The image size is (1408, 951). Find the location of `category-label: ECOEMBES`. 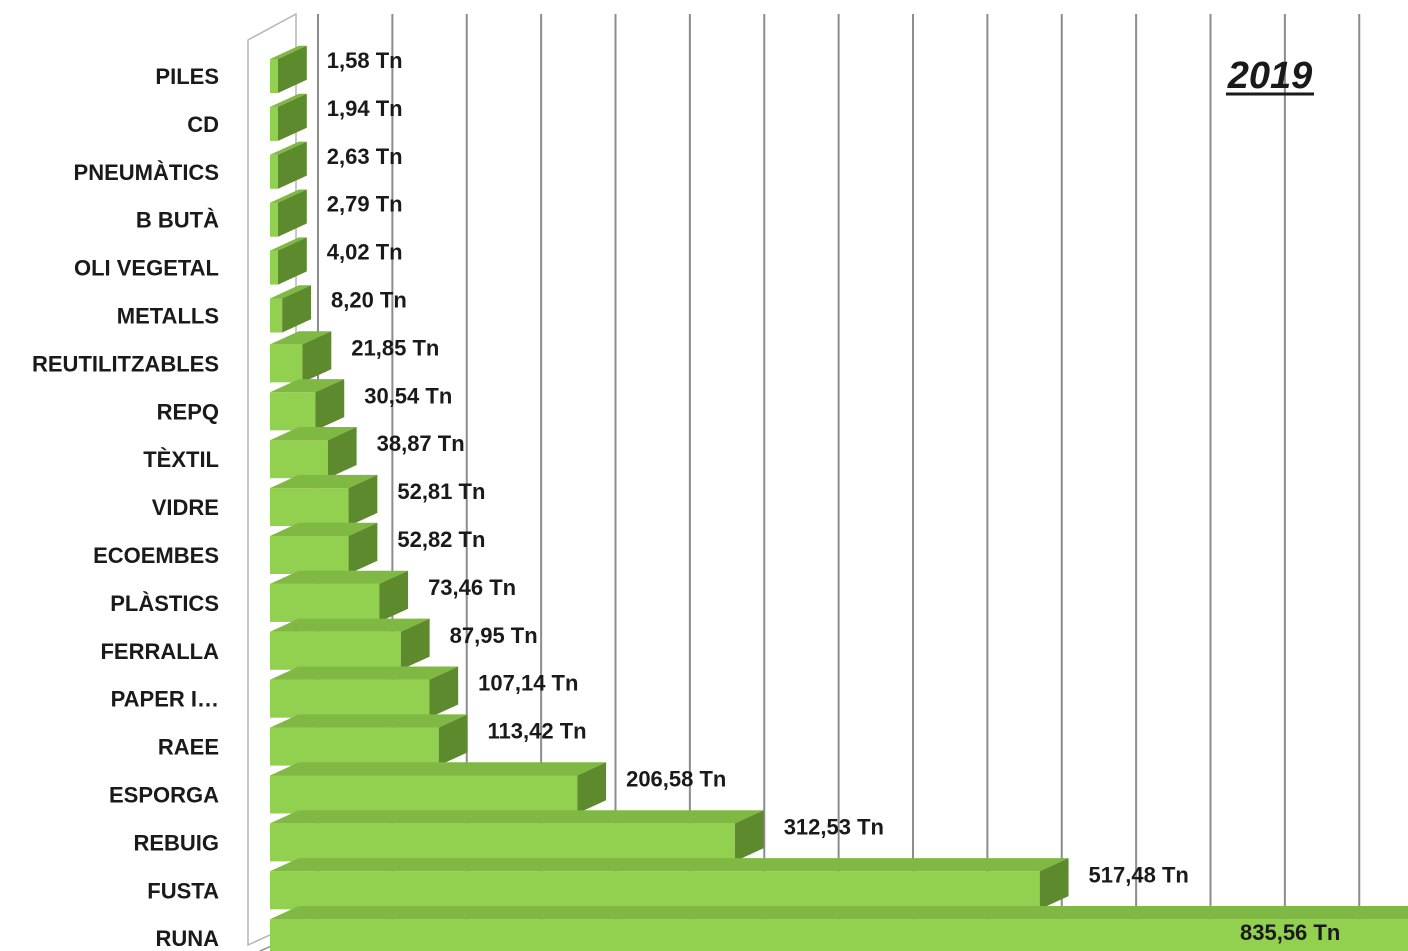

category-label: ECOEMBES is located at coordinates (156, 555).